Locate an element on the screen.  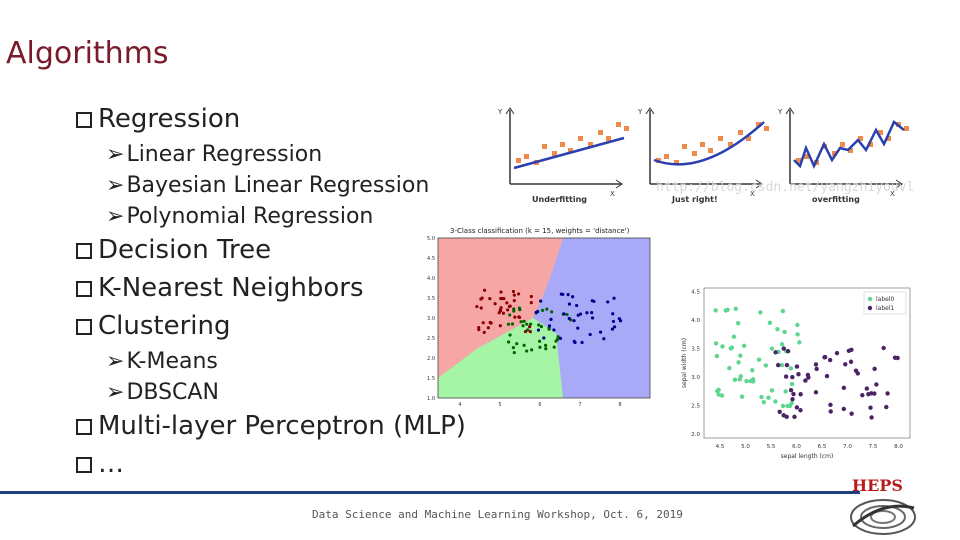
bullet-item: Multi-layer Perceptron (MLP) is located at coordinates (271, 428).